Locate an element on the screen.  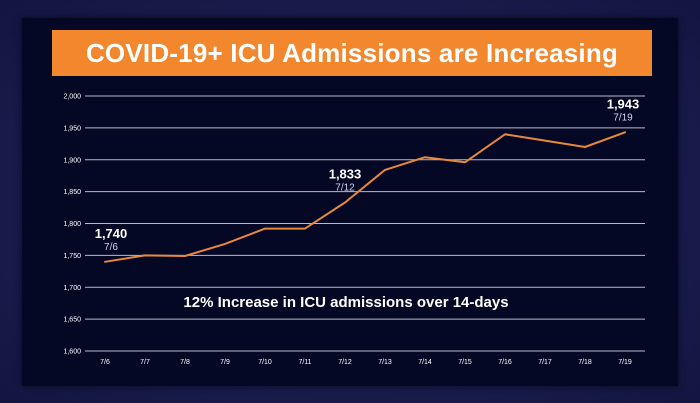
data-label-date: 7/19 is located at coordinates (623, 117).